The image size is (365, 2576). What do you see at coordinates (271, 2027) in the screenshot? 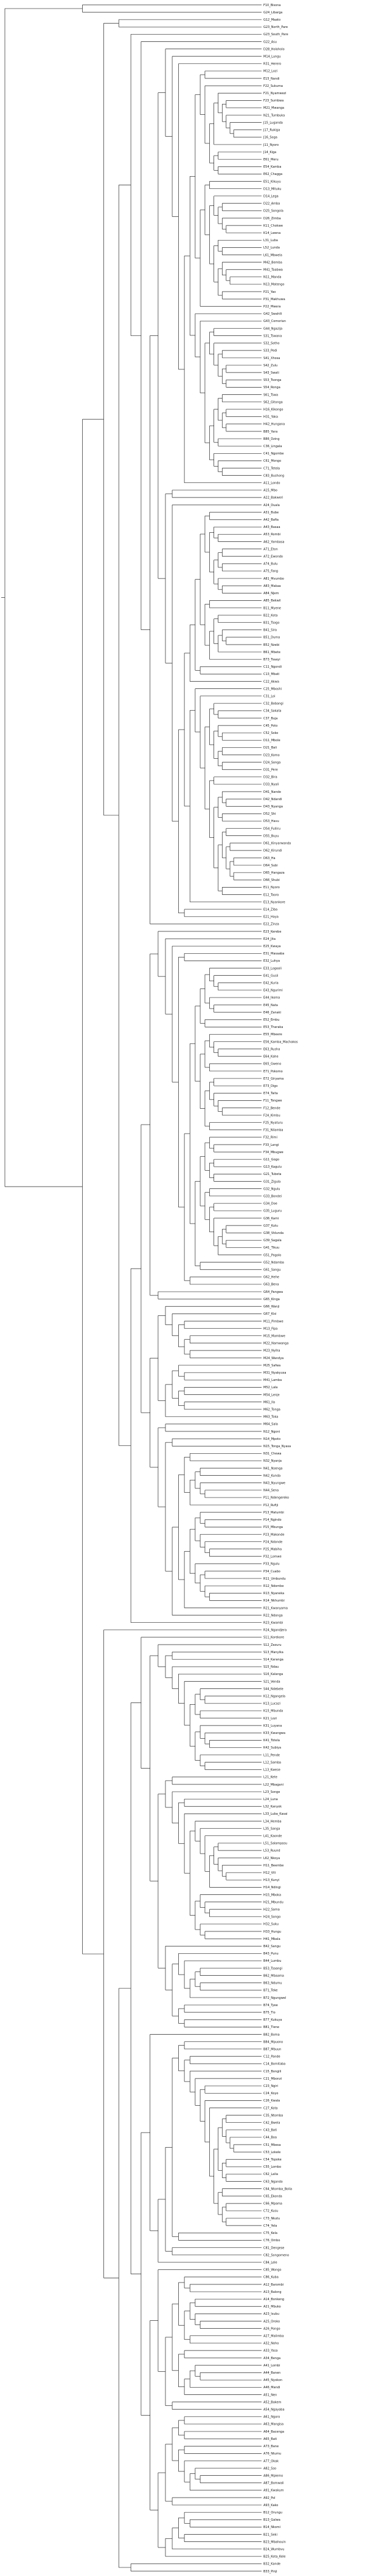
I see `tip-label: B81_Tiene` at bounding box center [271, 2027].